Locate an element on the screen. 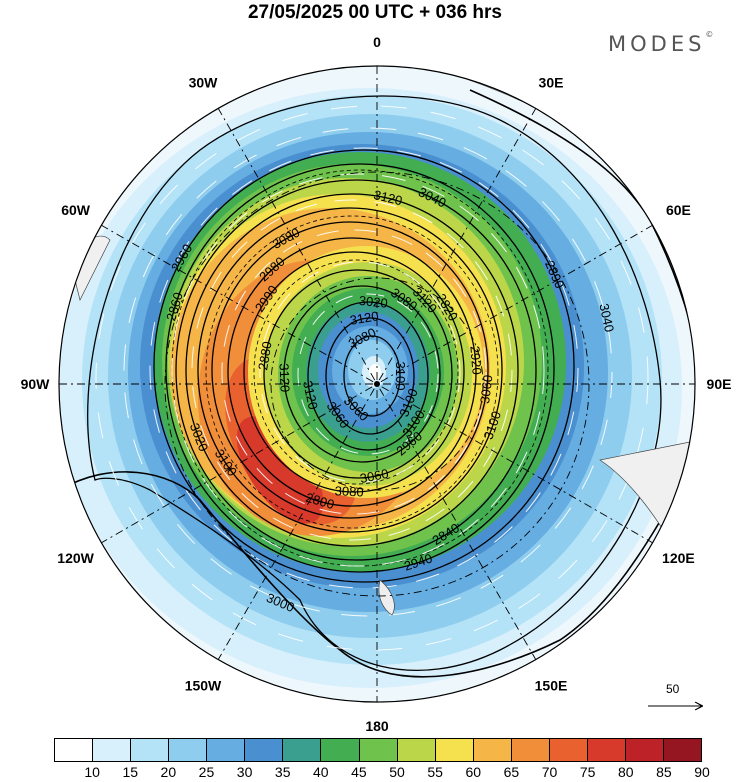 The width and height of the screenshot is (750, 782). longitude-label: 60W is located at coordinates (76, 210).